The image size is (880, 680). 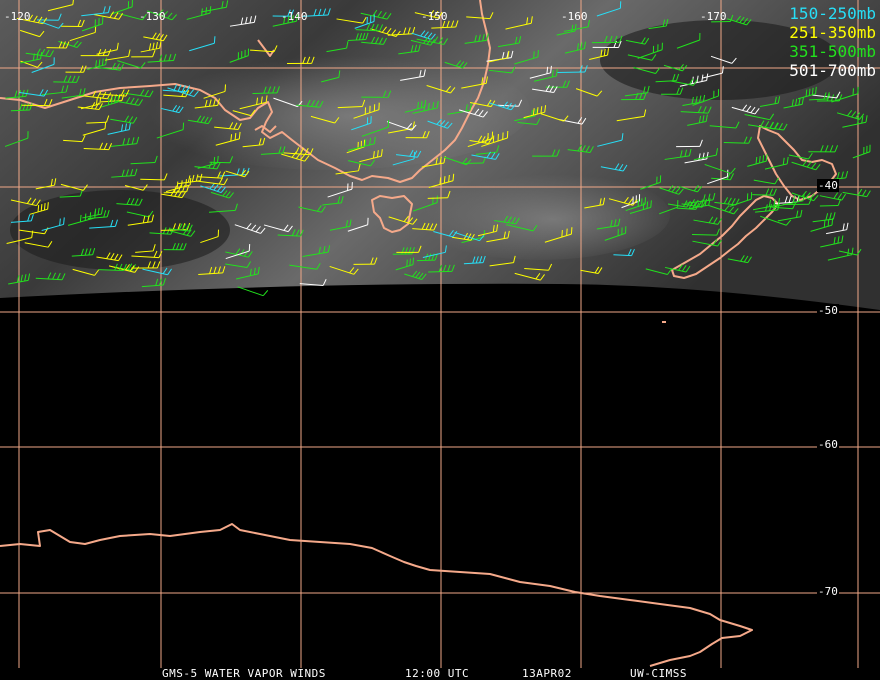 What do you see at coordinates (725, 237) in the screenshot?
I see `nz-south-island-coastline` at bounding box center [725, 237].